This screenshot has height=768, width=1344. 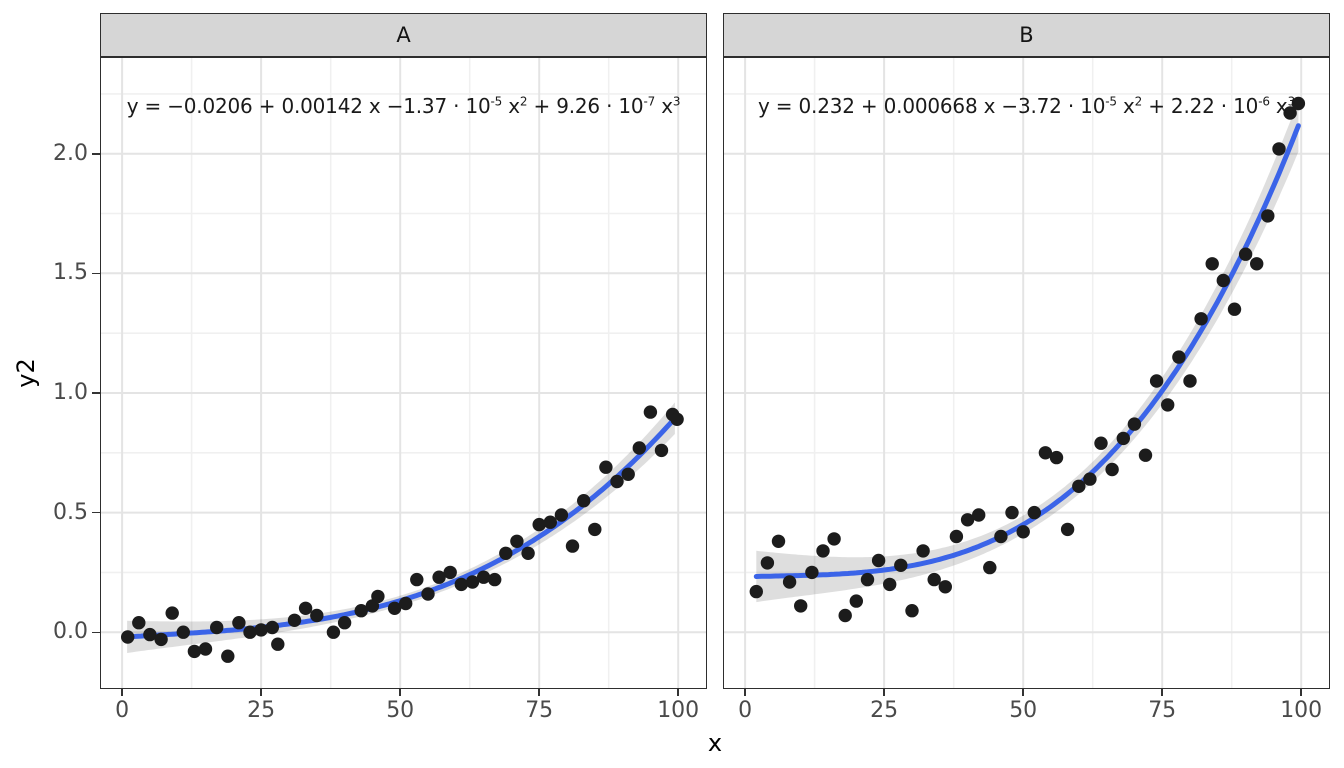 I want to click on x-tick-label: 100, so click(x=1301, y=710).